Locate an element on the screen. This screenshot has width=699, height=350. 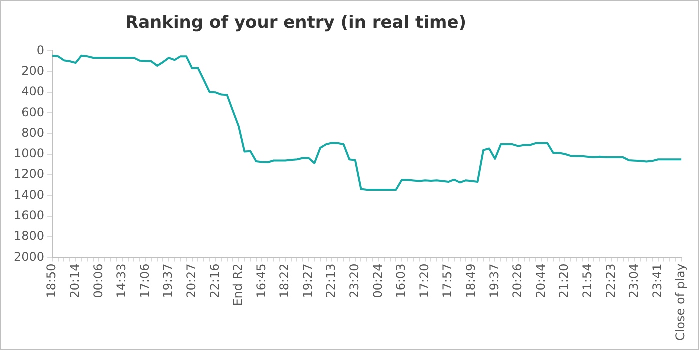
y-tick-label: 800 is located at coordinates (33, 133).